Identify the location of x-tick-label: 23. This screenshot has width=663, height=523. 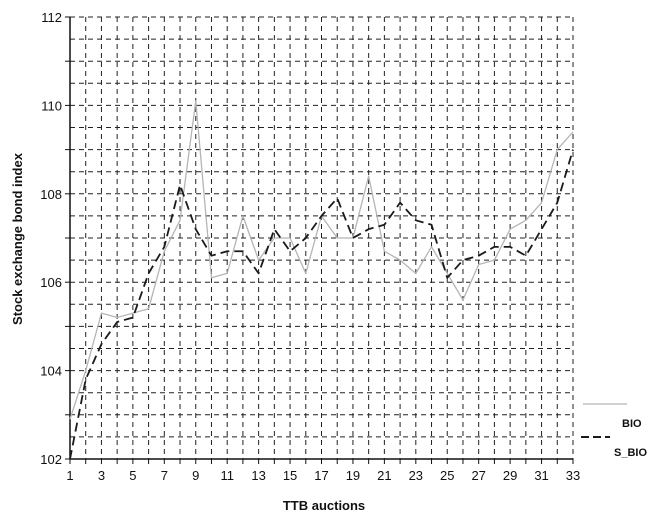
(416, 475).